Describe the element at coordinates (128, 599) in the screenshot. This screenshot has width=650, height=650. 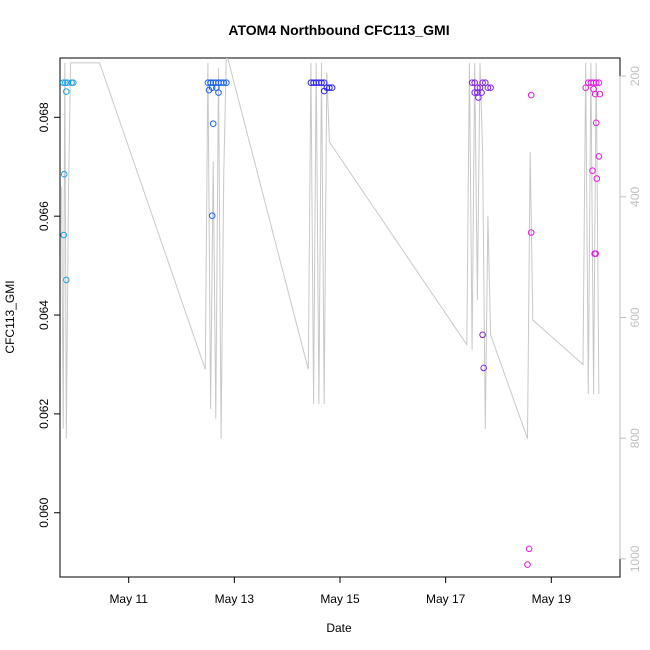
I see `x-tick-label: May 11` at that location.